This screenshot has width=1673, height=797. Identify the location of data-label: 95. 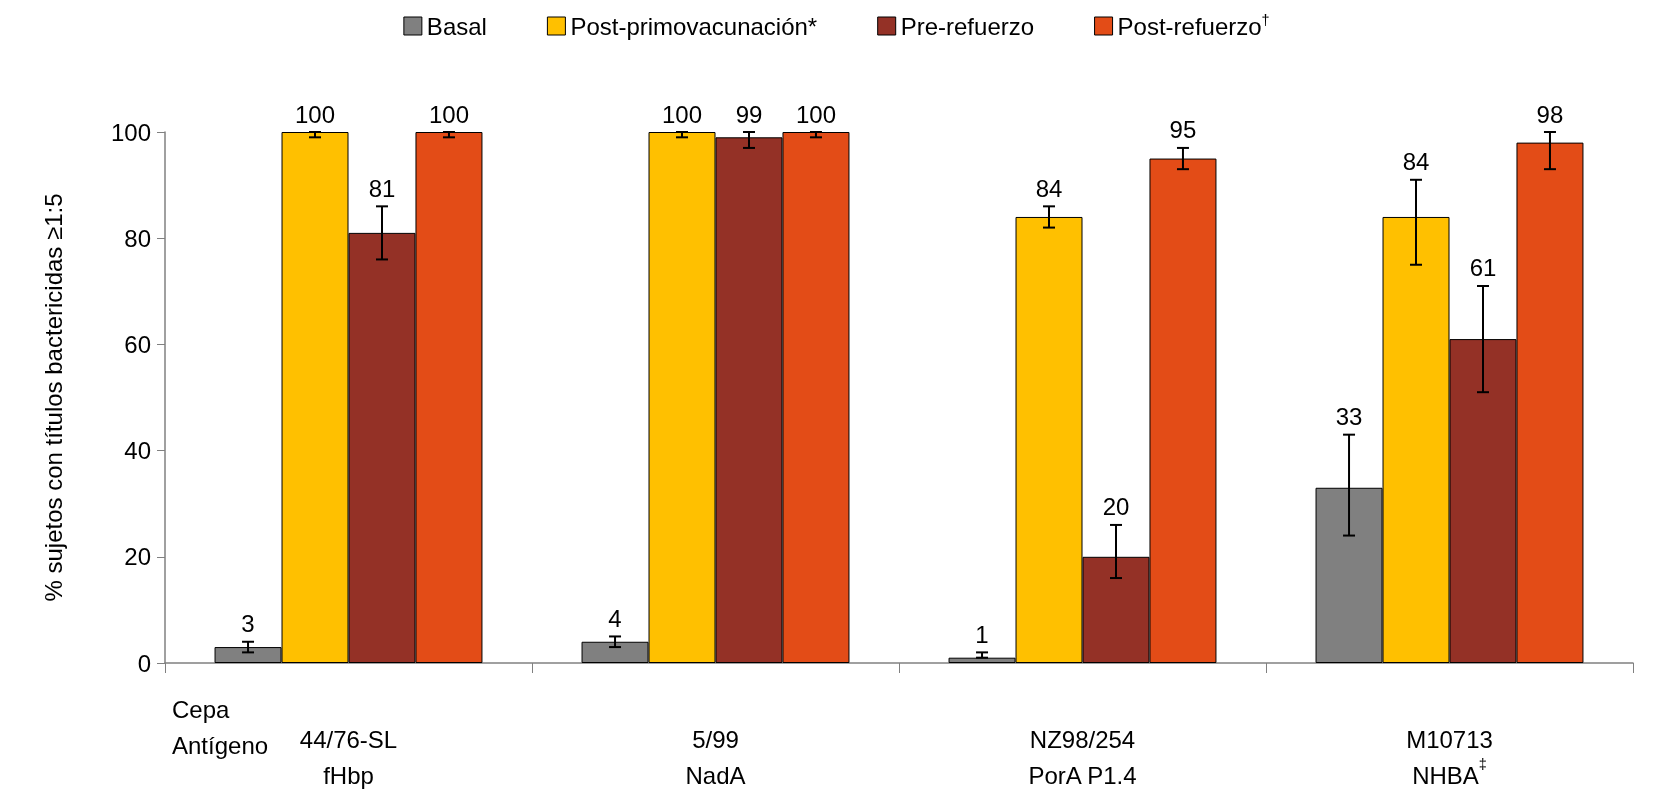
(1183, 130).